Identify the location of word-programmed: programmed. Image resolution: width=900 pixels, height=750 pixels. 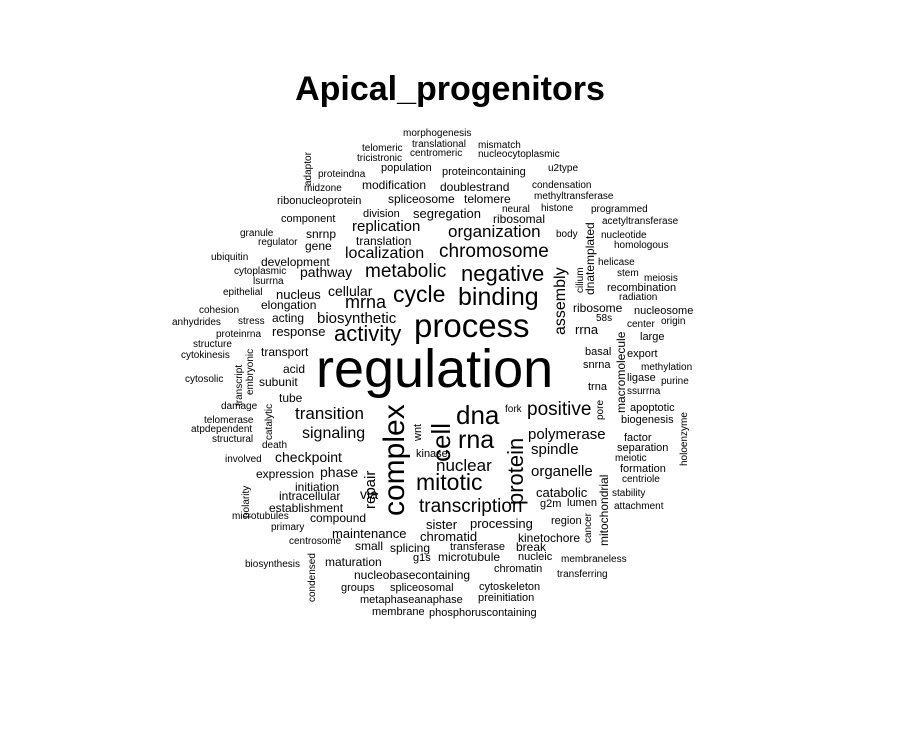
(619, 209).